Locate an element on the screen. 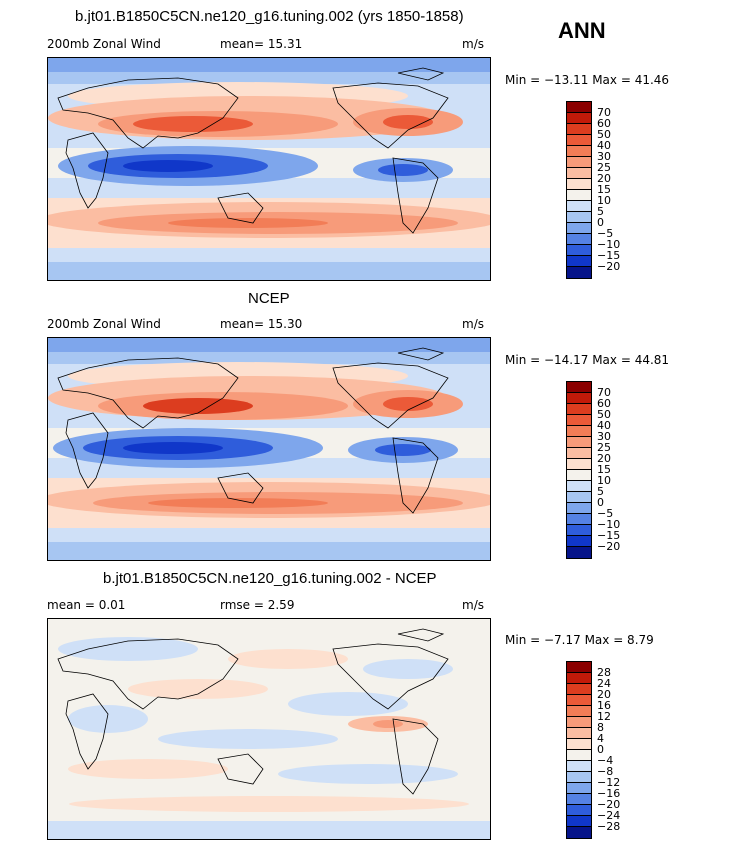  colorbar-tick-label: 15 is located at coordinates (604, 189).